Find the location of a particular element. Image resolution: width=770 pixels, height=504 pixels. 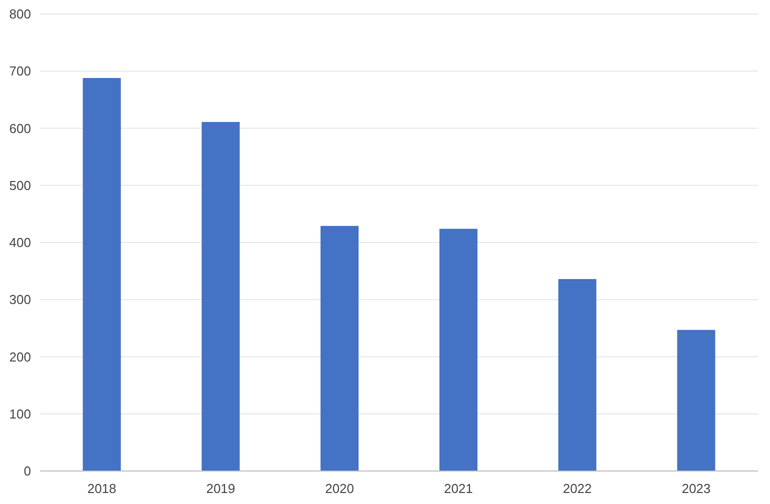

x-tick-label: 2021 is located at coordinates (458, 488).